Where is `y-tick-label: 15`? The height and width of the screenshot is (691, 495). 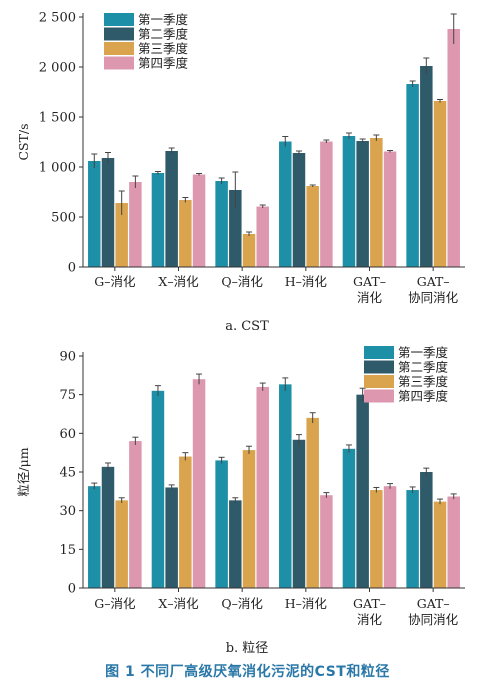 y-tick-label: 15 is located at coordinates (67, 550).